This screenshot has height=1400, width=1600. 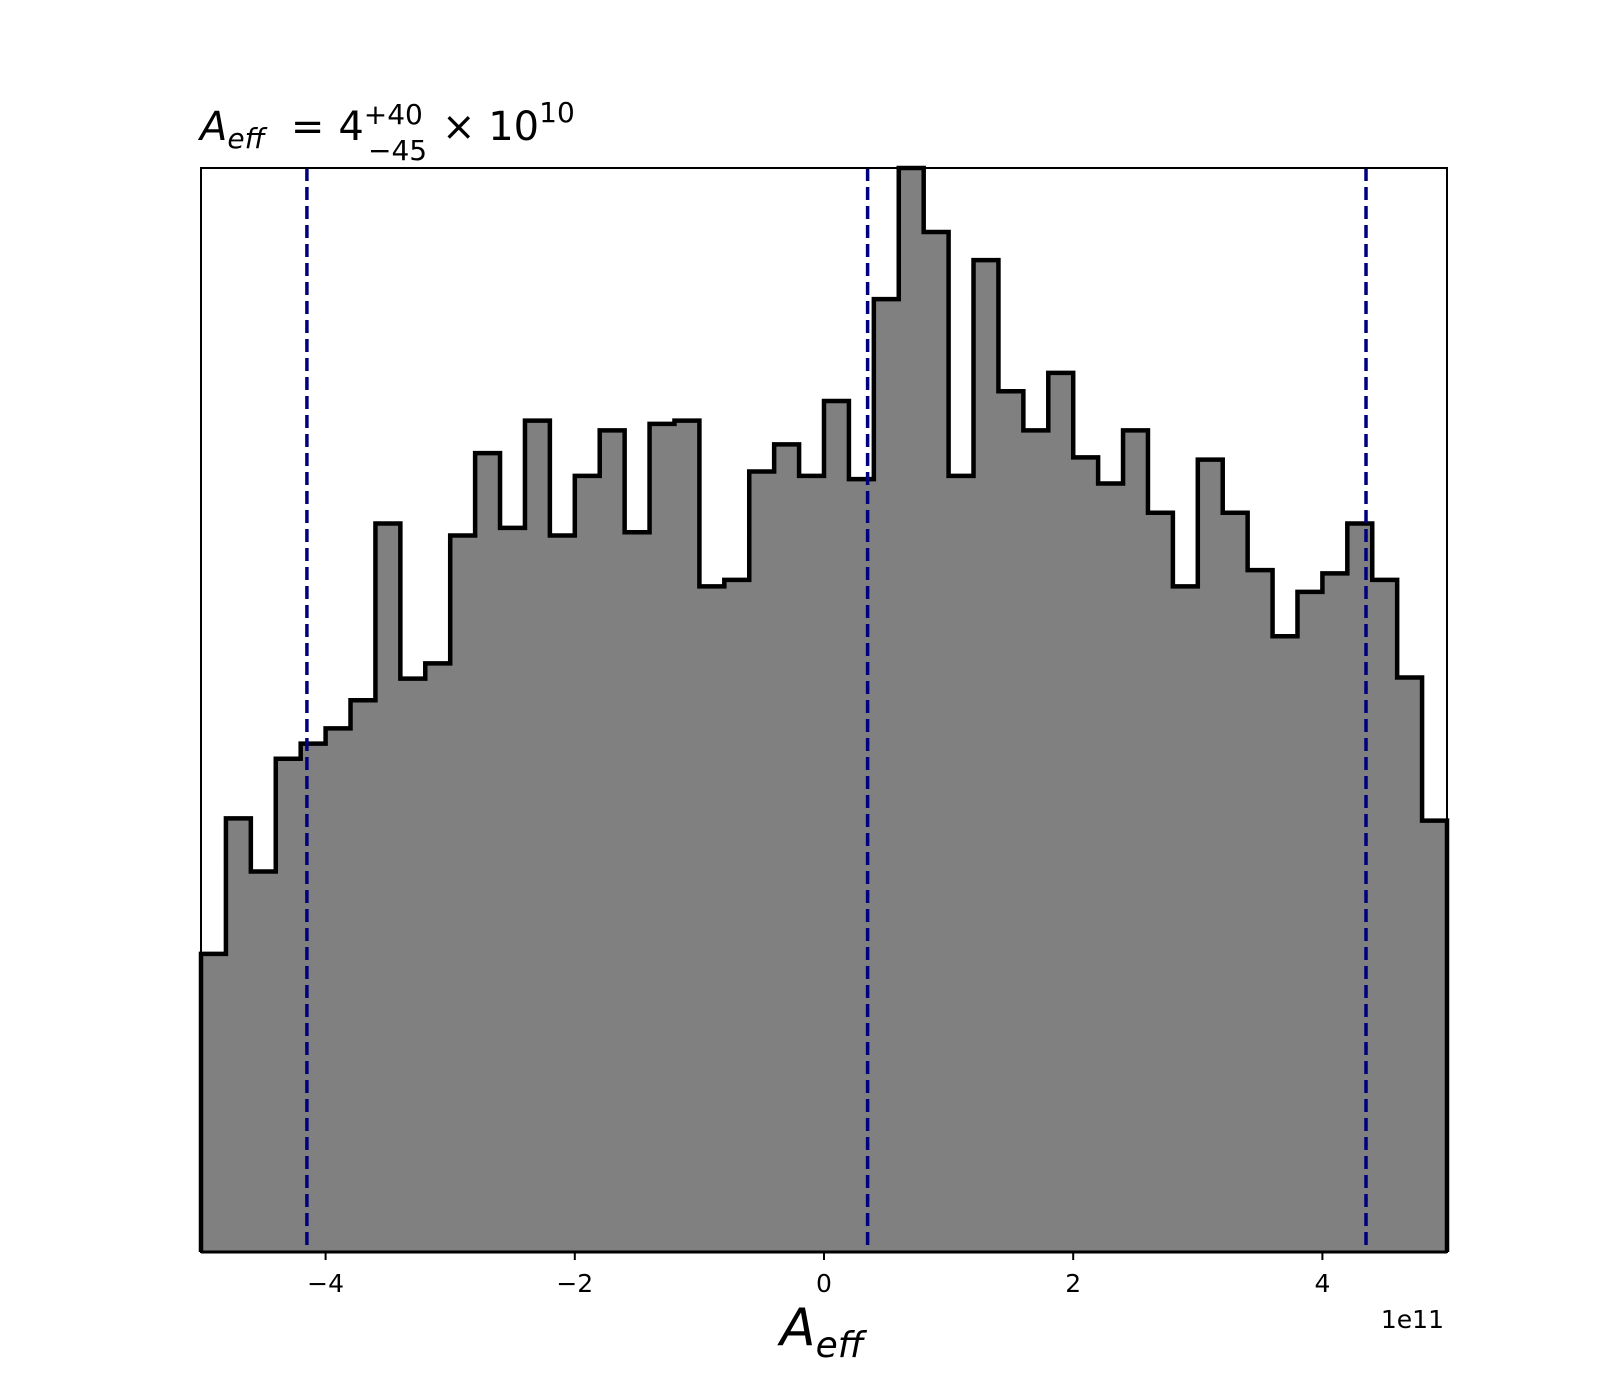 I want to click on title-minus-error: −45, so click(x=397, y=150).